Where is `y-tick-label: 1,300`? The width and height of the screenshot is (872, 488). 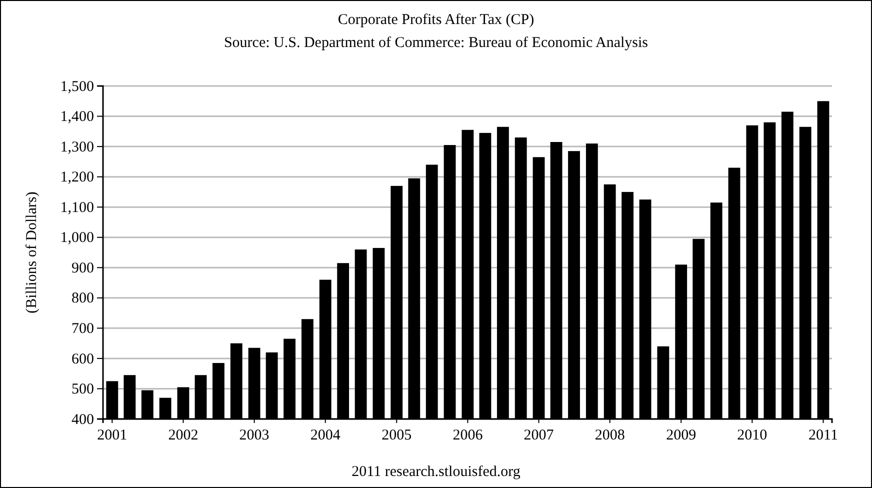 y-tick-label: 1,300 is located at coordinates (77, 147).